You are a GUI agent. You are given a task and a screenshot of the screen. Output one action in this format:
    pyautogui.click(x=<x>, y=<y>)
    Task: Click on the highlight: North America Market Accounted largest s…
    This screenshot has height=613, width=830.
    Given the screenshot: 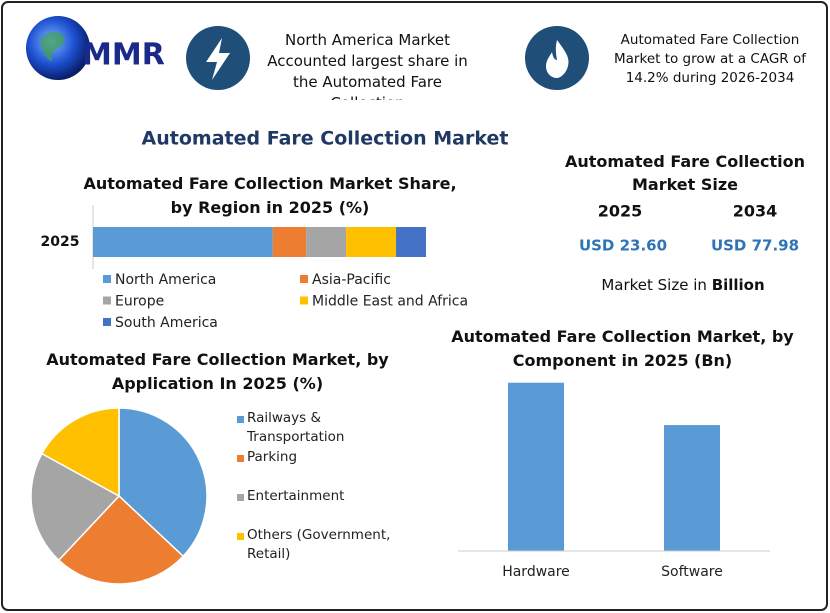 What is the action you would take?
    pyautogui.click(x=367, y=65)
    